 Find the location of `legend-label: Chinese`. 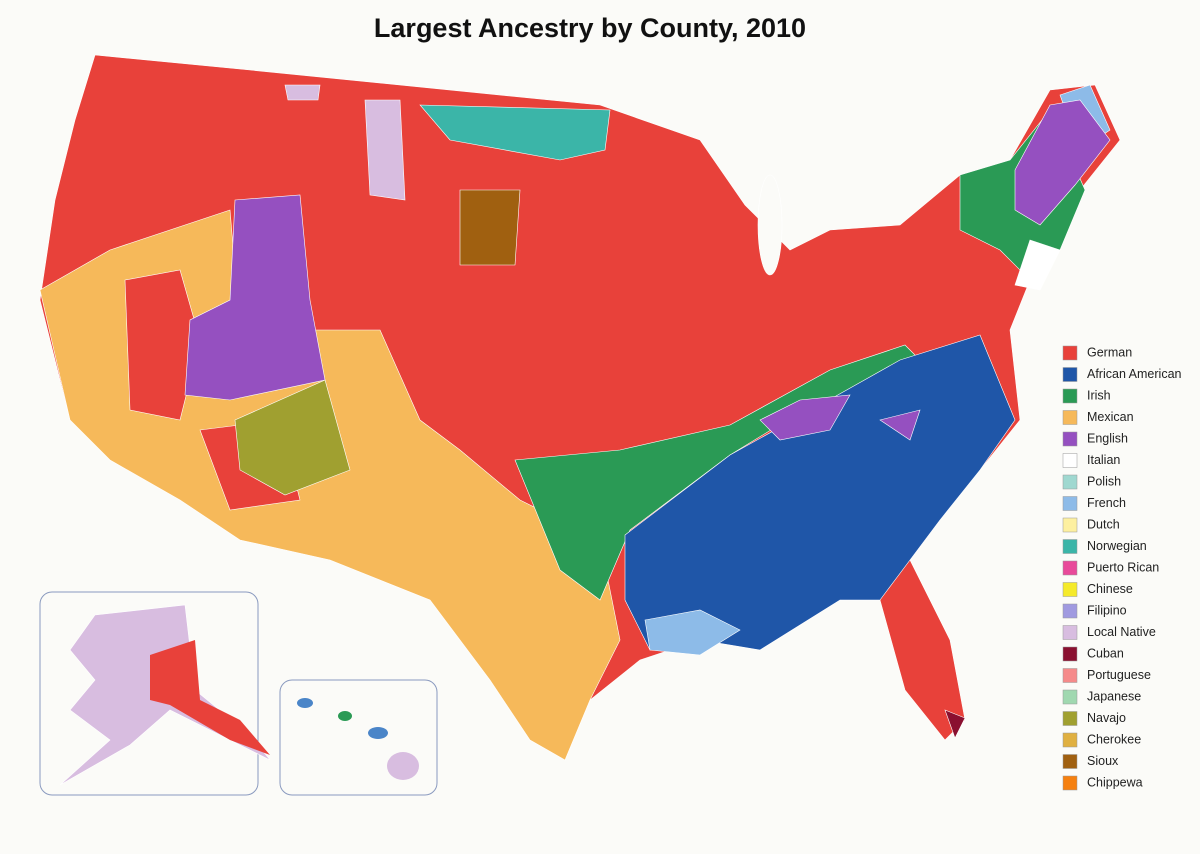

legend-label: Chinese is located at coordinates (1110, 589).